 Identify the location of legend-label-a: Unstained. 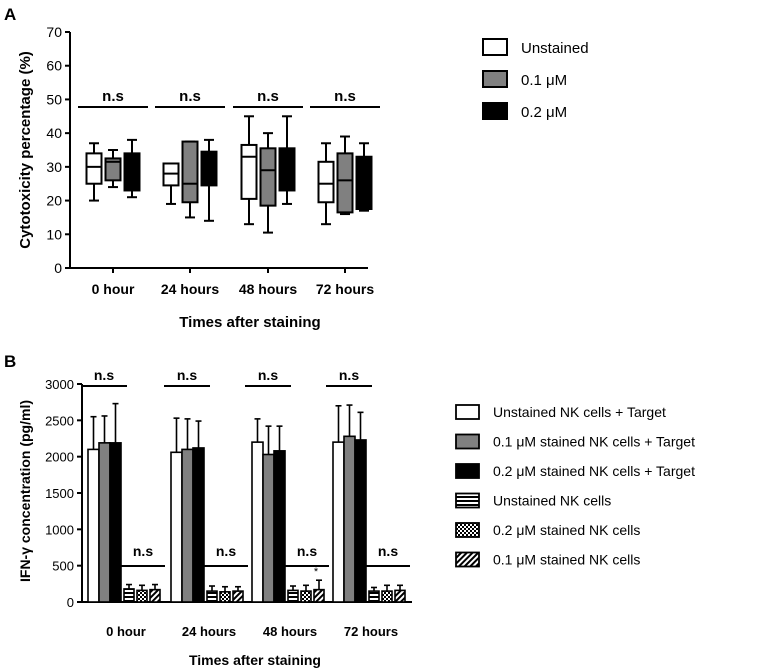
(555, 48).